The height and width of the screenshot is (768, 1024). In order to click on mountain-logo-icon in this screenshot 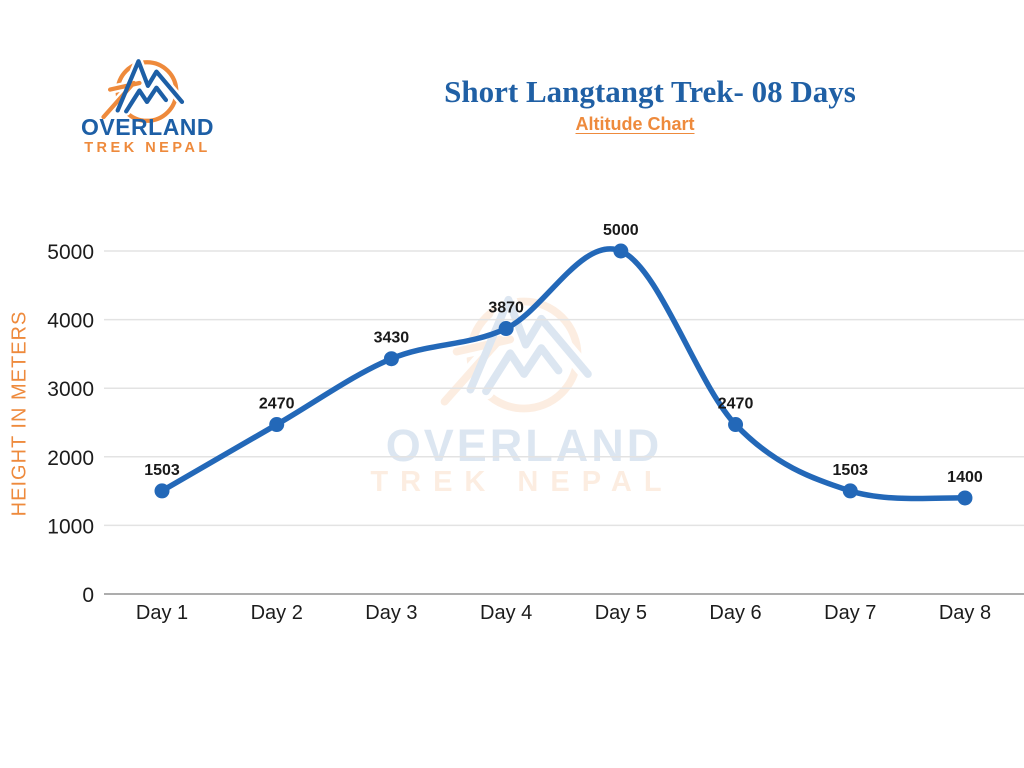, I will do `click(143, 89)`.